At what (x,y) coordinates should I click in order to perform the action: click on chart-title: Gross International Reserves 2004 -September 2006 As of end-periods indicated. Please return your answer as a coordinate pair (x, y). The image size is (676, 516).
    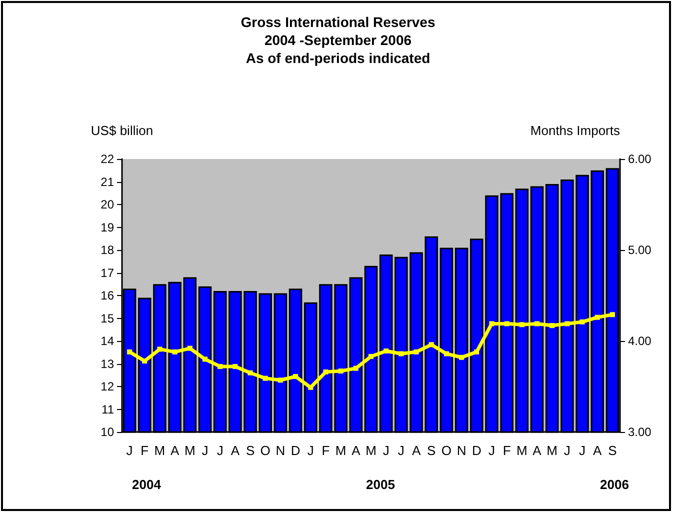
    Looking at the image, I should click on (338, 40).